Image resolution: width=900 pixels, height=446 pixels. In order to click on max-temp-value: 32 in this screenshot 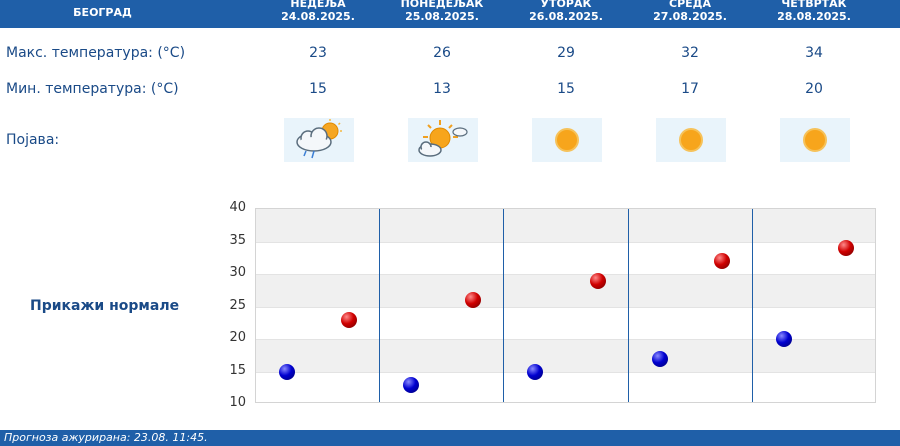, I will do `click(690, 53)`.